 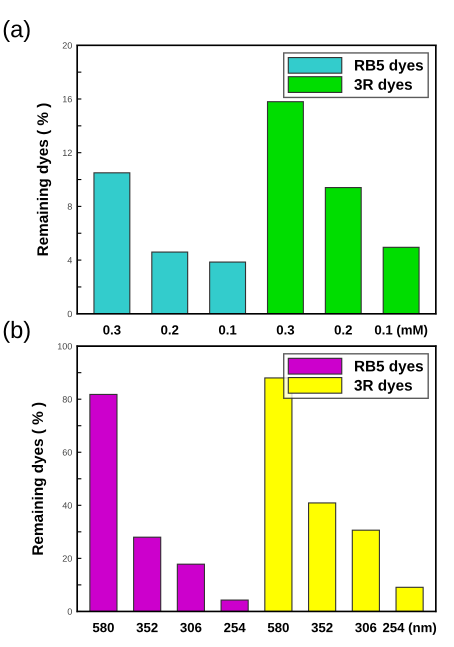 What do you see at coordinates (401, 331) in the screenshot?
I see `x-tick-label: 0.1 (mM)` at bounding box center [401, 331].